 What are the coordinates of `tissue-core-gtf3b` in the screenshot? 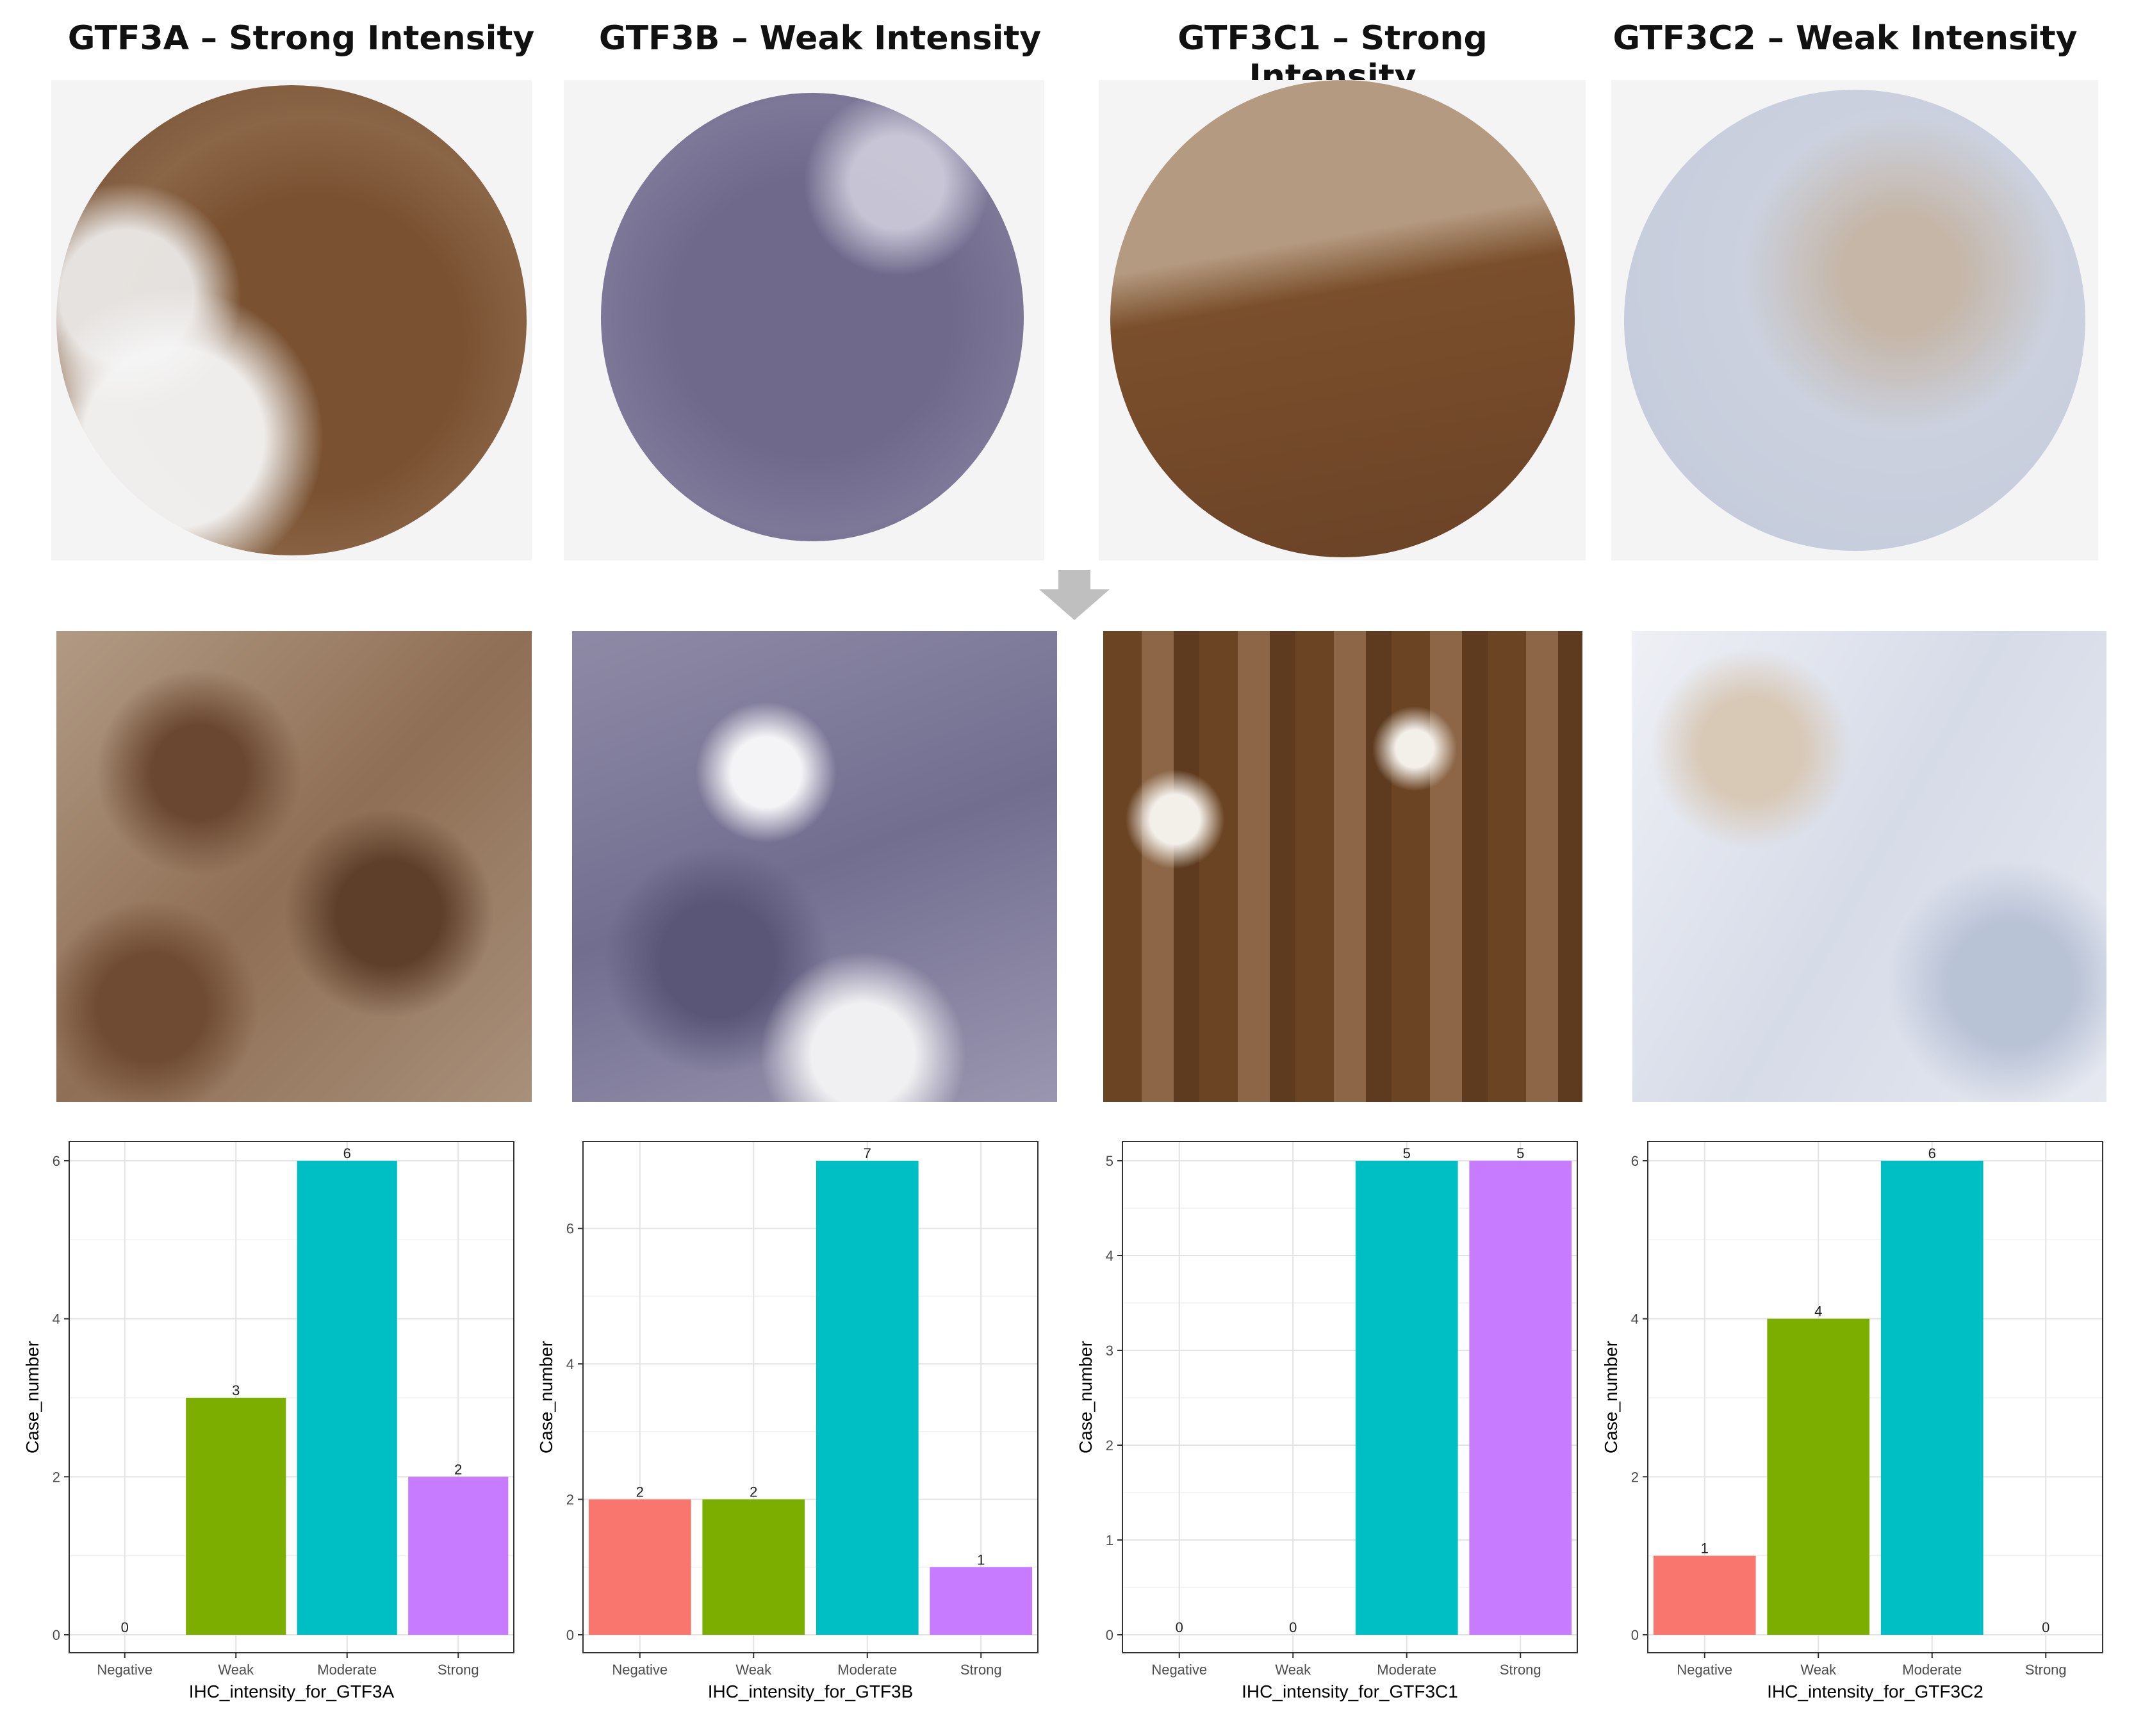 It's located at (812, 317).